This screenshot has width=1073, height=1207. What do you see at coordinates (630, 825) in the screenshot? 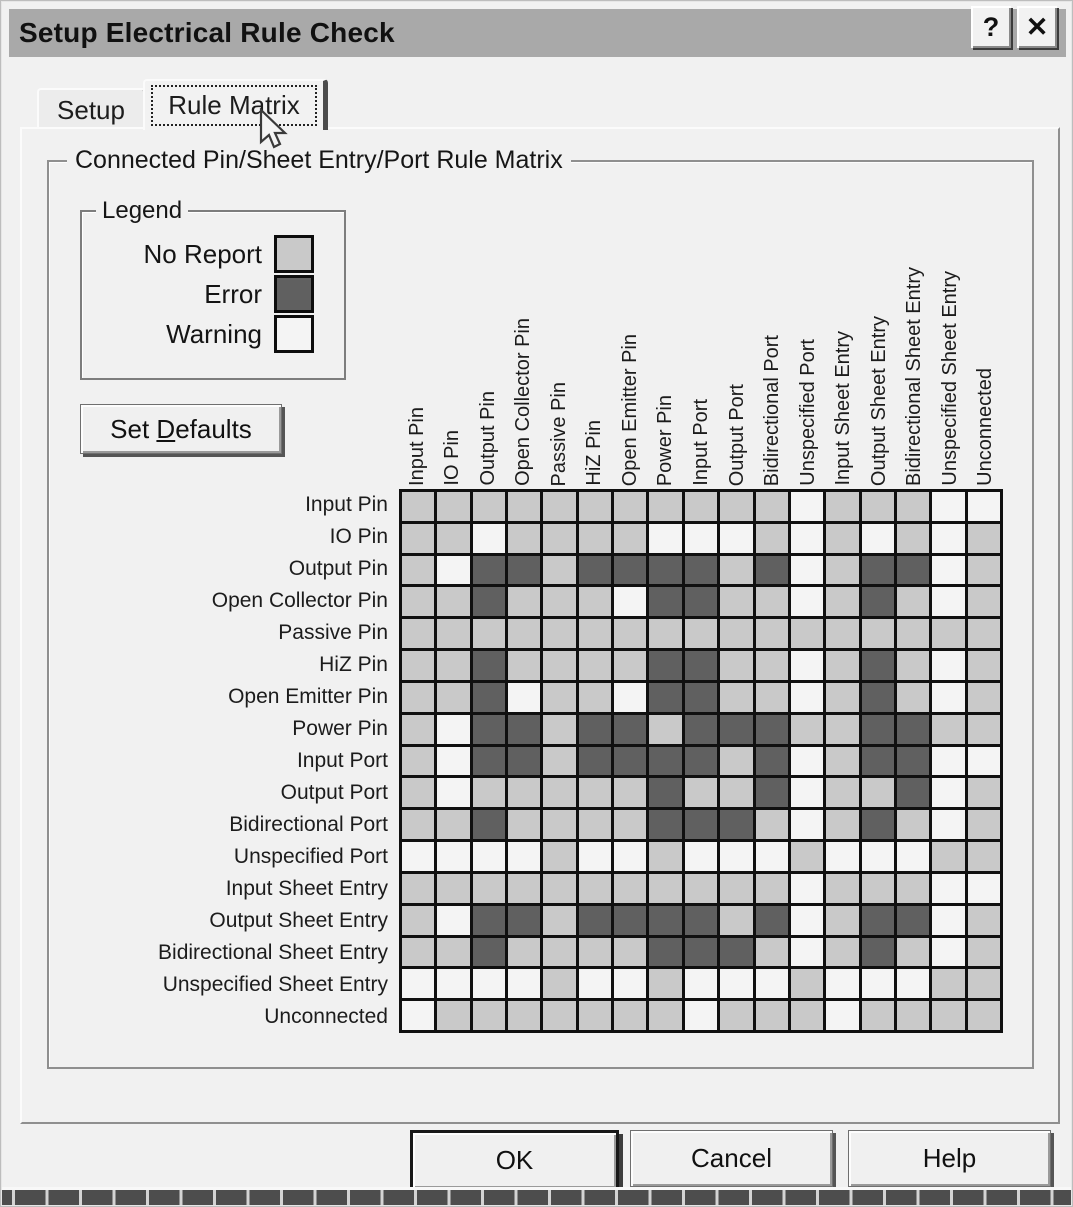
I see `matrix-cell-r10c6` at bounding box center [630, 825].